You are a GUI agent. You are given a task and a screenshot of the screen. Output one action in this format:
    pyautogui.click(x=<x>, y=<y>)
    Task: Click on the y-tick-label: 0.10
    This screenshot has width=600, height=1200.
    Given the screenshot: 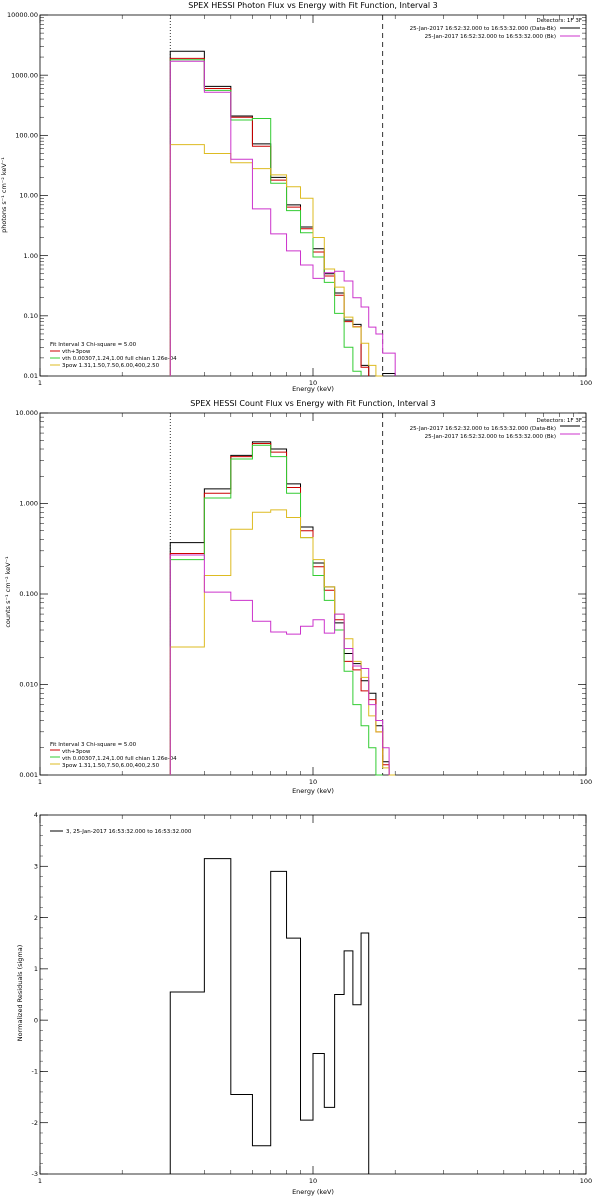 What is the action you would take?
    pyautogui.click(x=31, y=316)
    